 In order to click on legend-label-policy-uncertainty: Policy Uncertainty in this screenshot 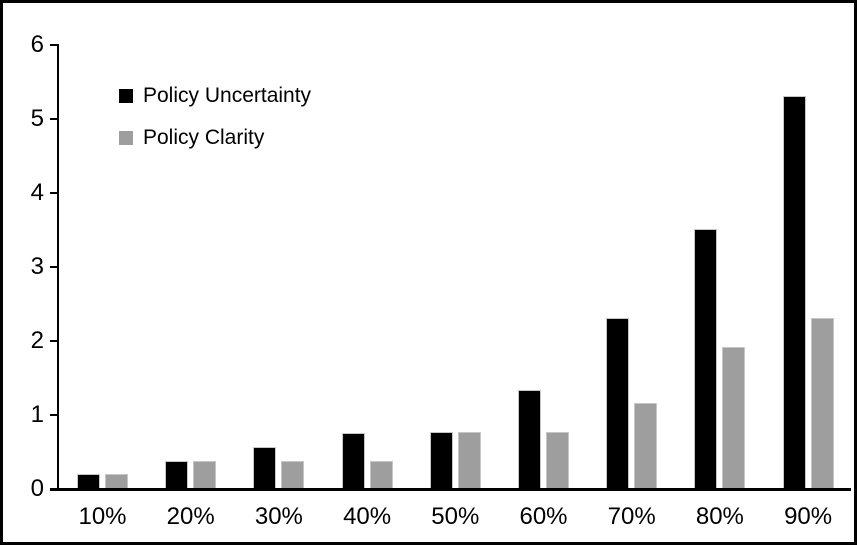, I will do `click(227, 95)`.